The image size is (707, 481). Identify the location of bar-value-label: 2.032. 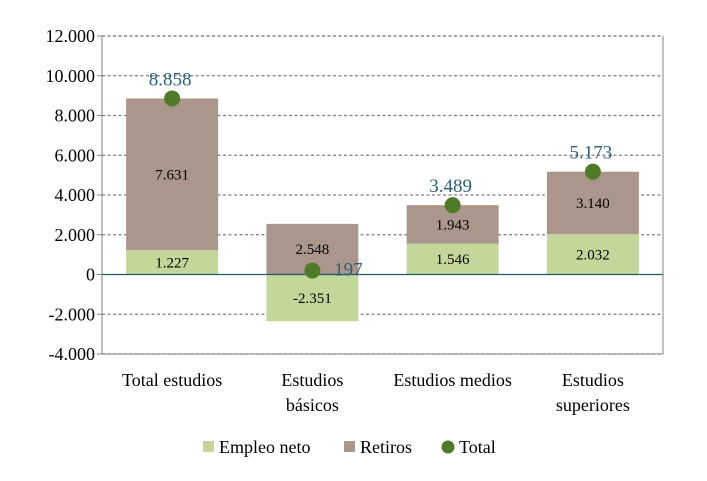
(593, 255).